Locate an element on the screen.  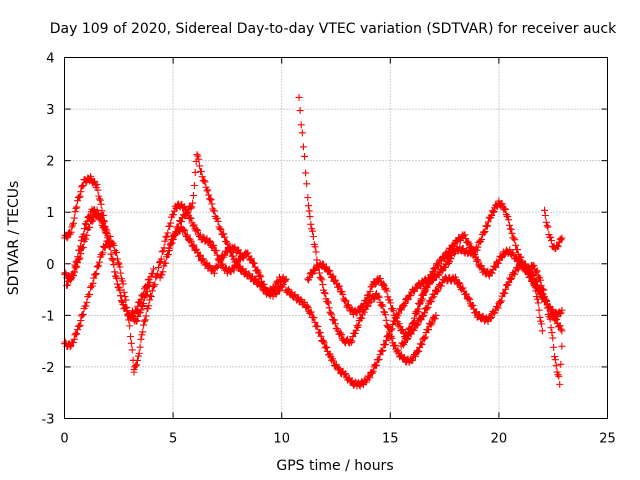
x-axis-label: GPS time / hours is located at coordinates (334, 466).